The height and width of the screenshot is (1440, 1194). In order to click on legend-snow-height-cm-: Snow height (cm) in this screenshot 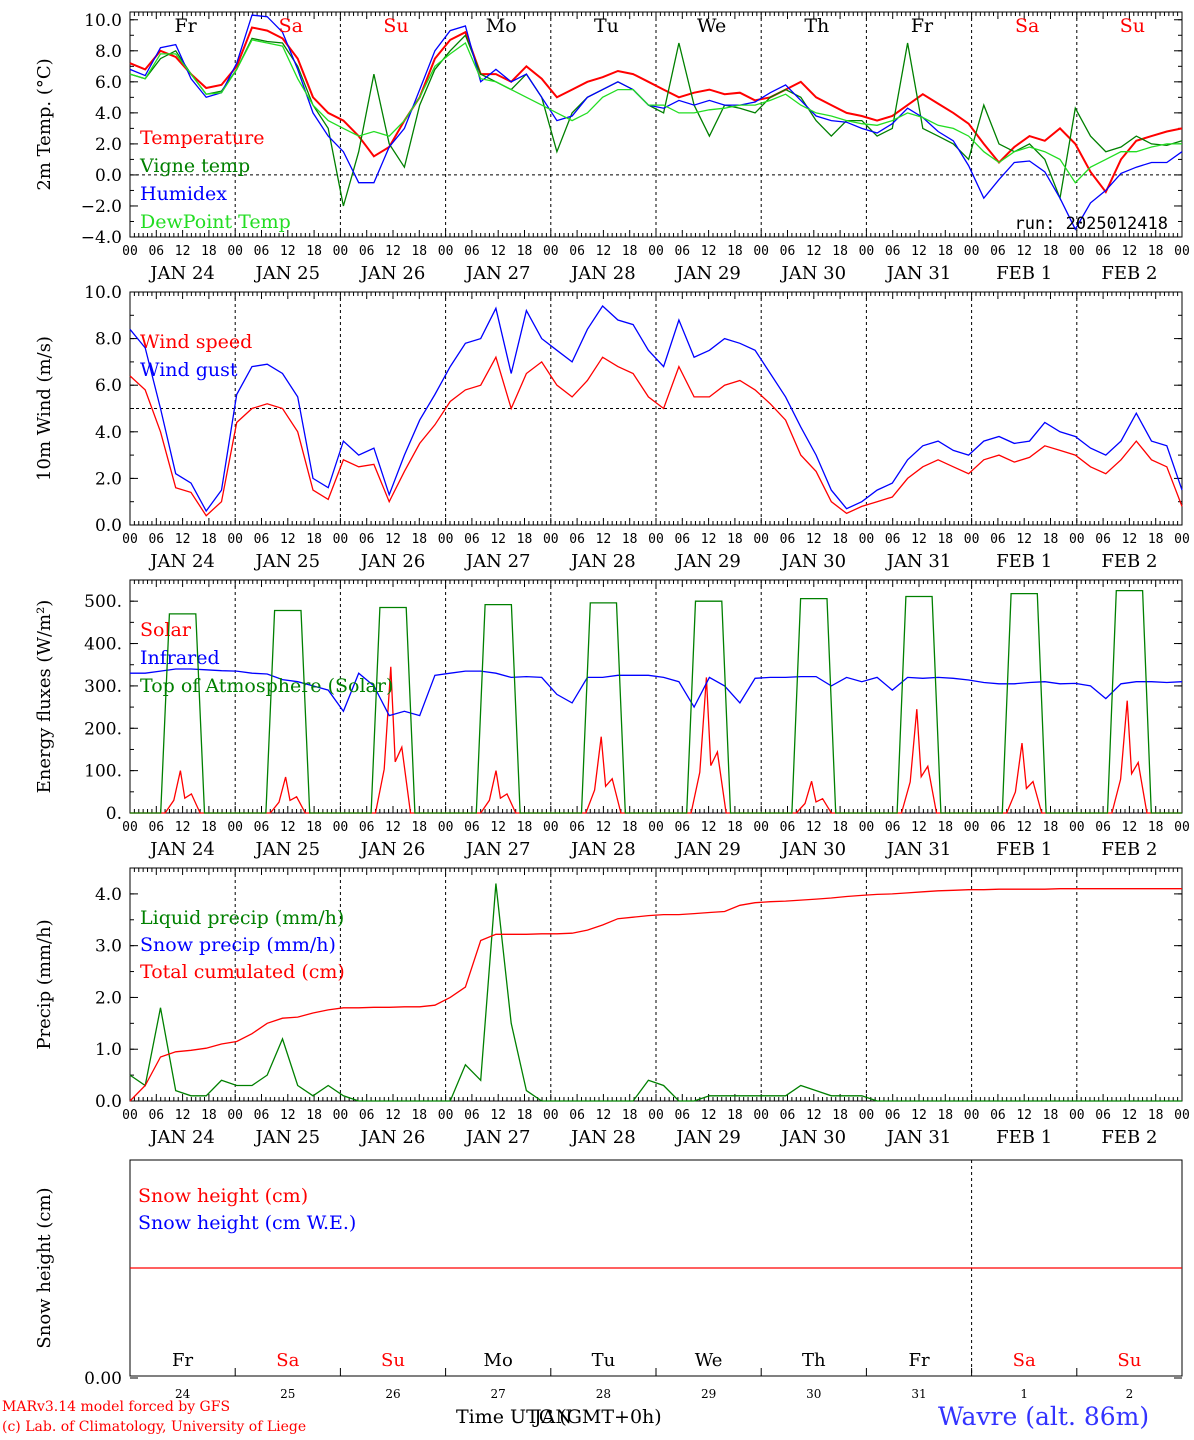, I will do `click(223, 1196)`.